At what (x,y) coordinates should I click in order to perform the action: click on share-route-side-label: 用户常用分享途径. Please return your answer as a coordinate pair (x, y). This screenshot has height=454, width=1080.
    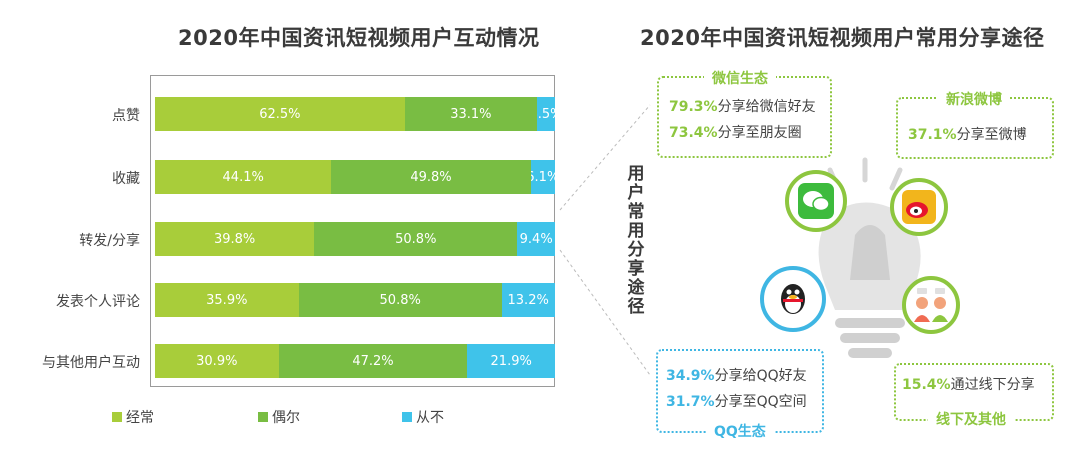
    Looking at the image, I should click on (636, 240).